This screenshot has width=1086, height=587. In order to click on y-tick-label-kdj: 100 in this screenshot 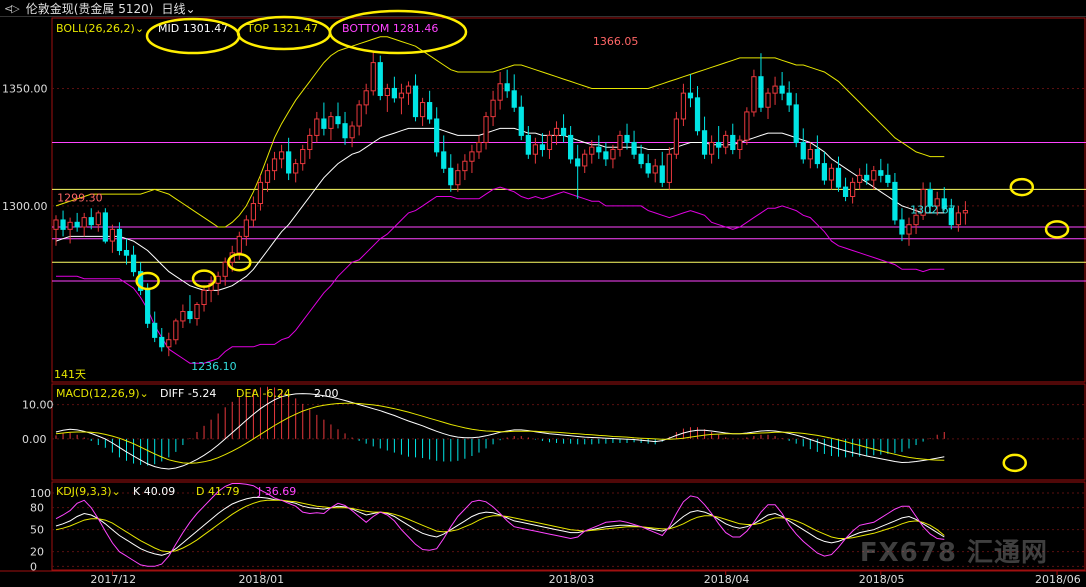, I will do `click(40, 493)`.